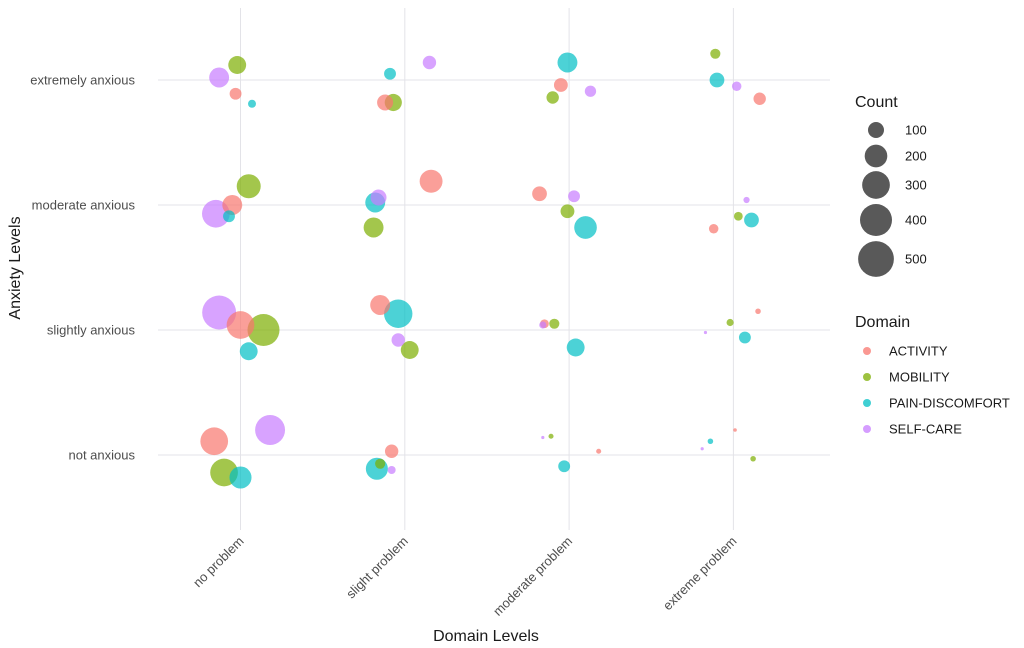  What do you see at coordinates (916, 185) in the screenshot?
I see `size-legend-label: 300` at bounding box center [916, 185].